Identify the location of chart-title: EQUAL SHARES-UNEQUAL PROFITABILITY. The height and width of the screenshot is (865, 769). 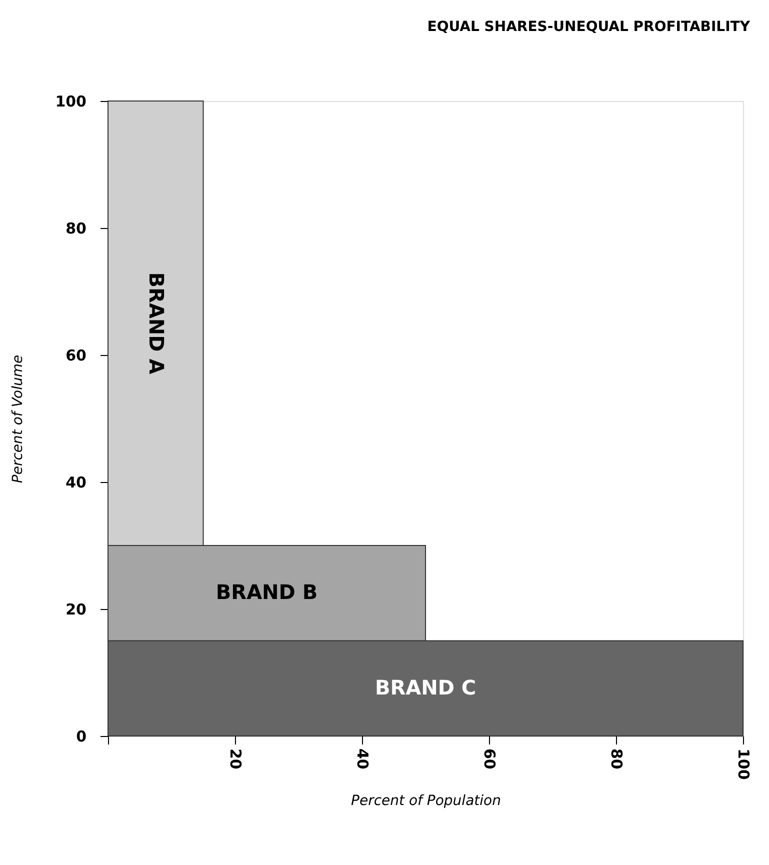
(589, 27).